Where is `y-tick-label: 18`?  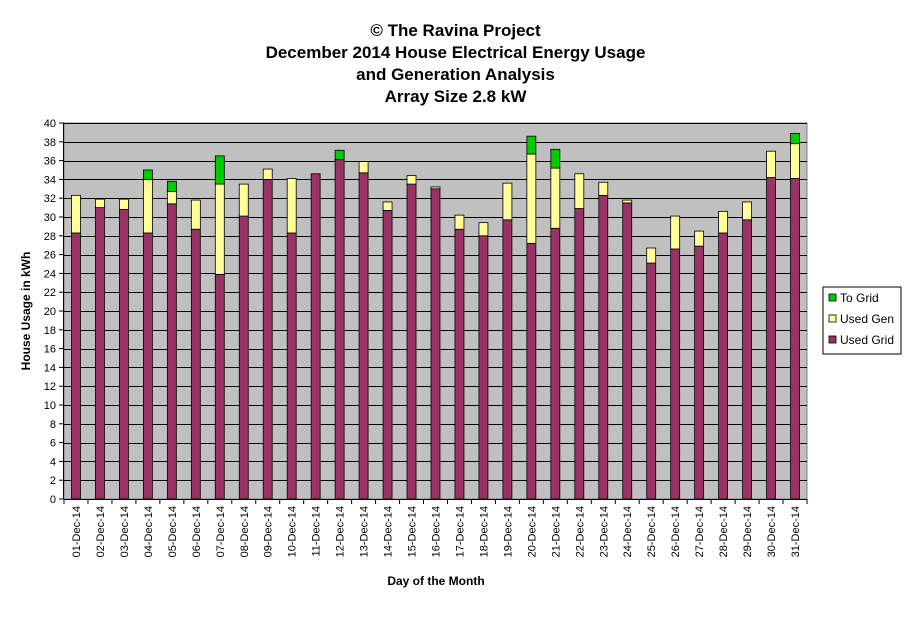
y-tick-label: 18 is located at coordinates (50, 331).